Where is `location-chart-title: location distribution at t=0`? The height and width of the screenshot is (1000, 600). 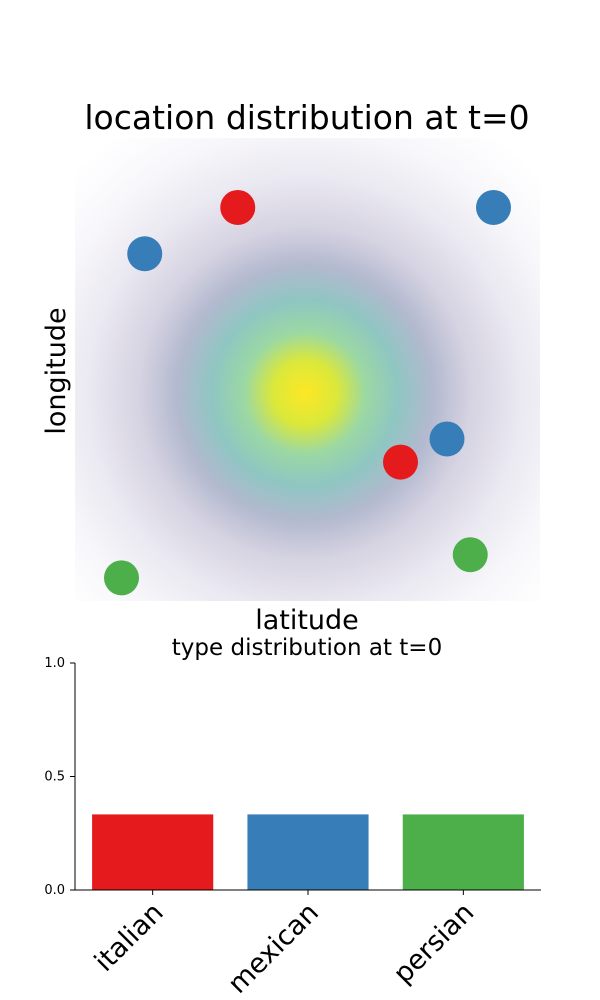 location-chart-title: location distribution at t=0 is located at coordinates (306, 117).